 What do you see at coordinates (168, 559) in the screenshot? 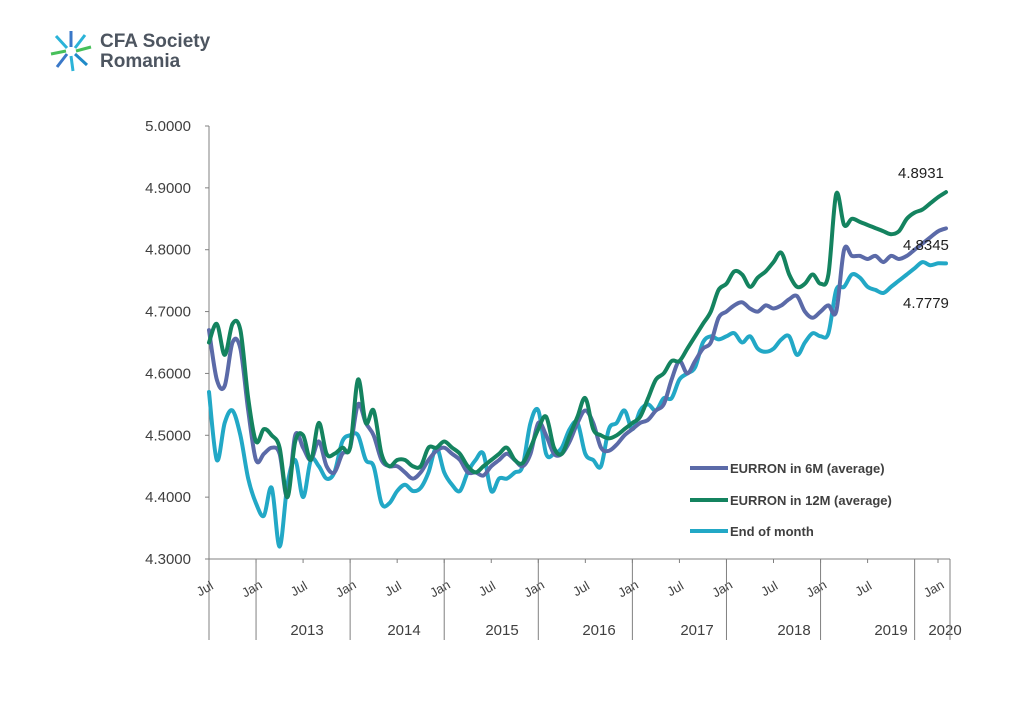
I see `y-tick-label: 4.3000` at bounding box center [168, 559].